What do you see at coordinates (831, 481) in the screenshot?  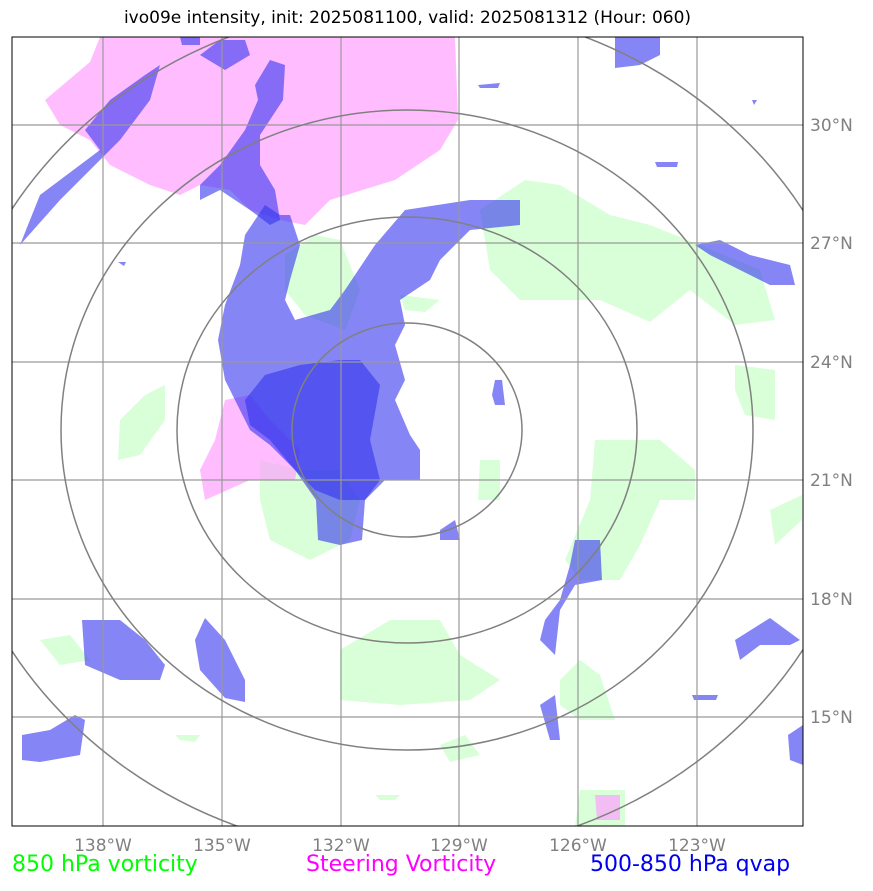 I see `lat-label: 21°N` at bounding box center [831, 481].